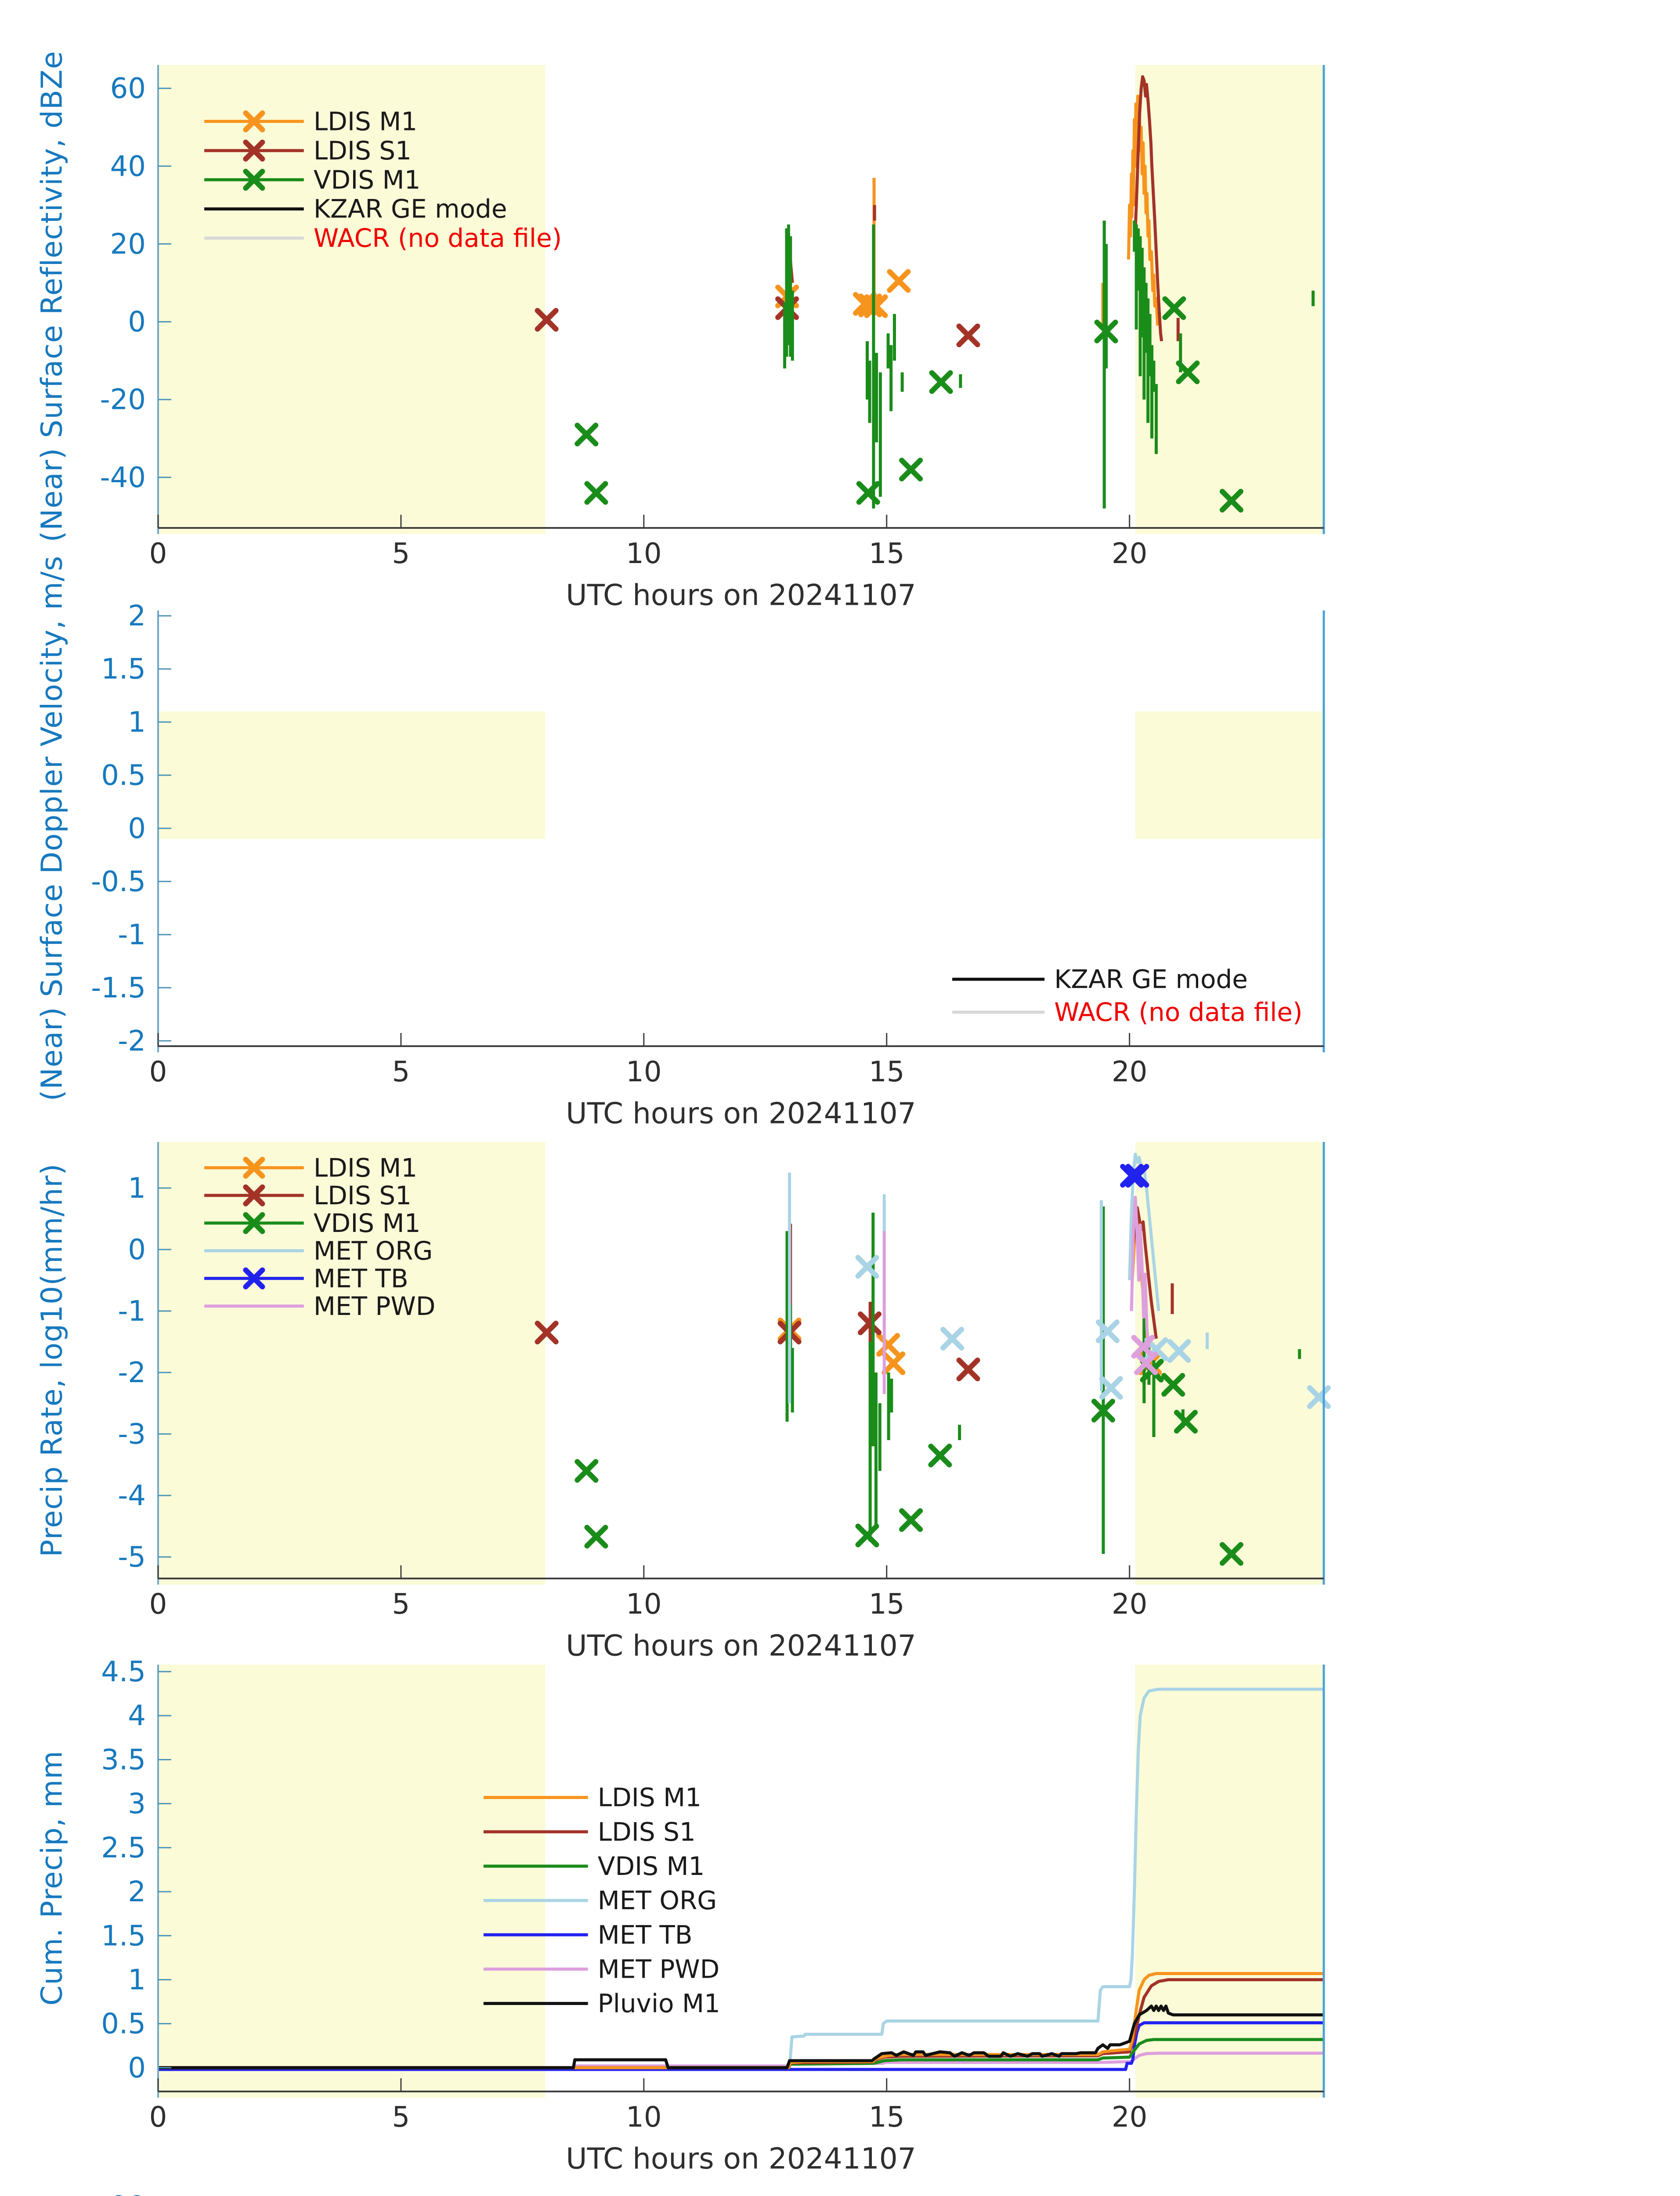  What do you see at coordinates (123, 400) in the screenshot?
I see `y-tick-label: -20` at bounding box center [123, 400].